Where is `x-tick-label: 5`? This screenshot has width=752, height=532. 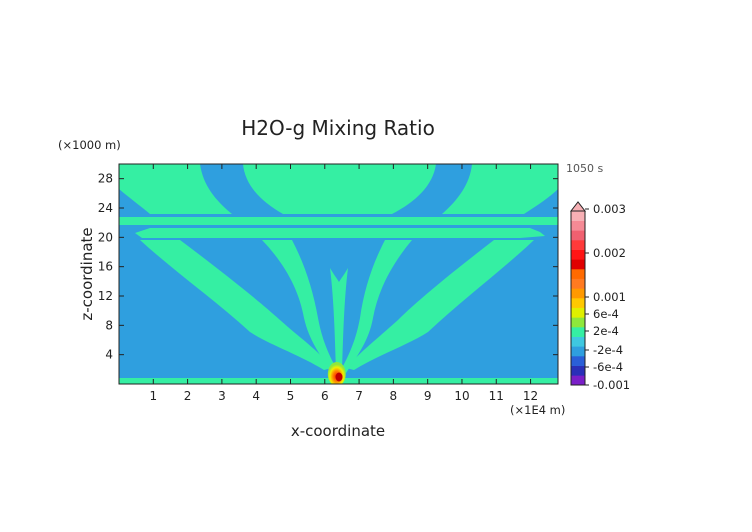 x-tick-label: 5 is located at coordinates (291, 396).